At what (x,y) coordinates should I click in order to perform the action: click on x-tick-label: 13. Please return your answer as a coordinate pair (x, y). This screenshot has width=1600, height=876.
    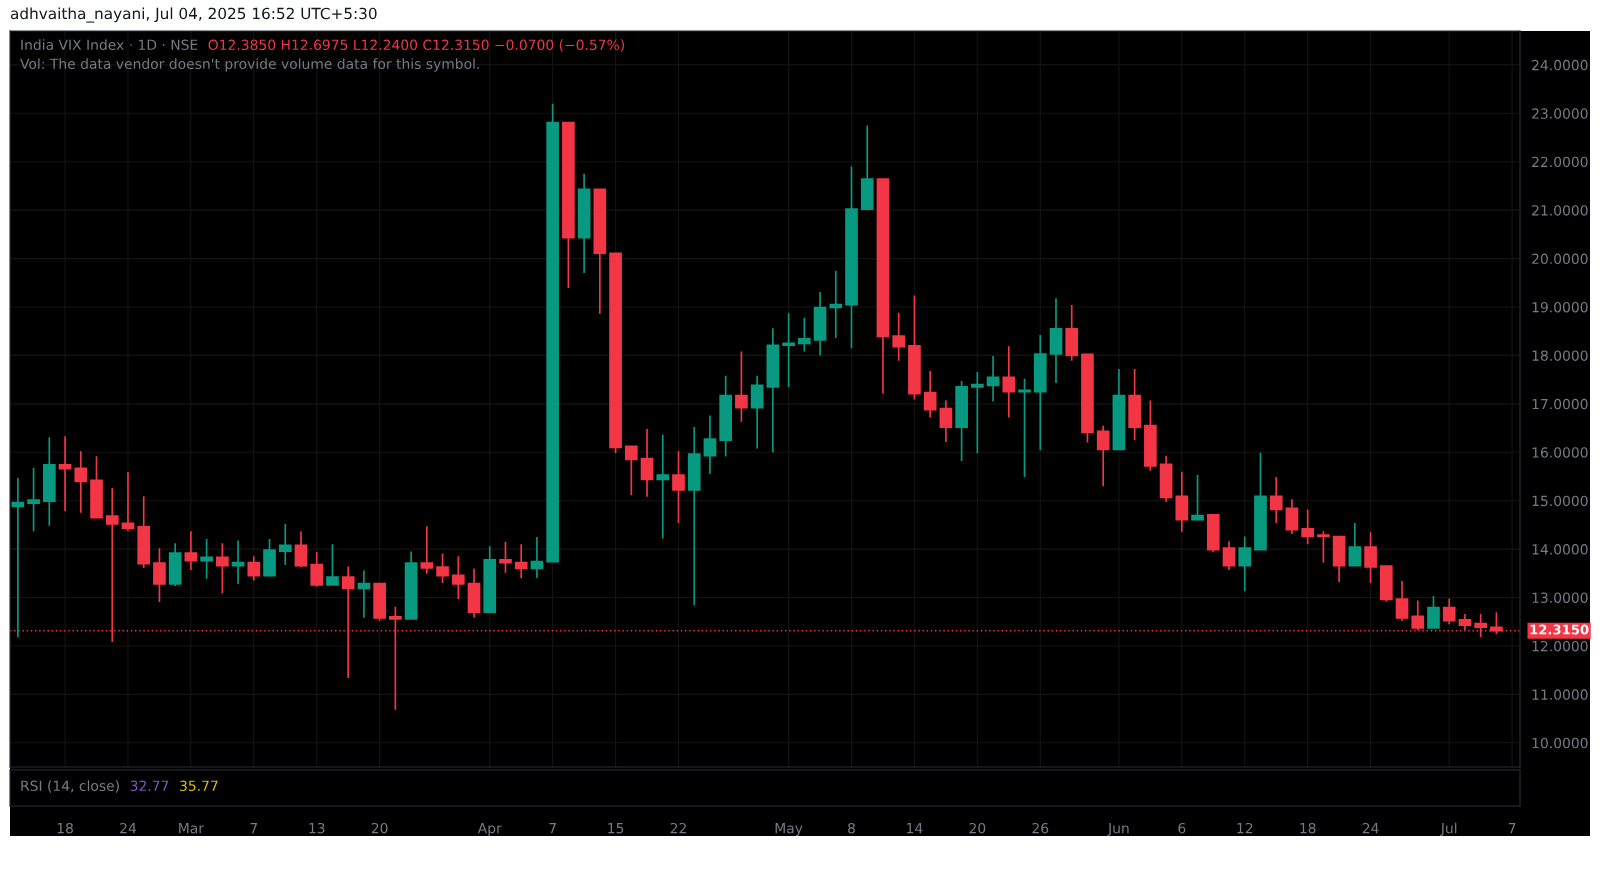
    Looking at the image, I should click on (317, 828).